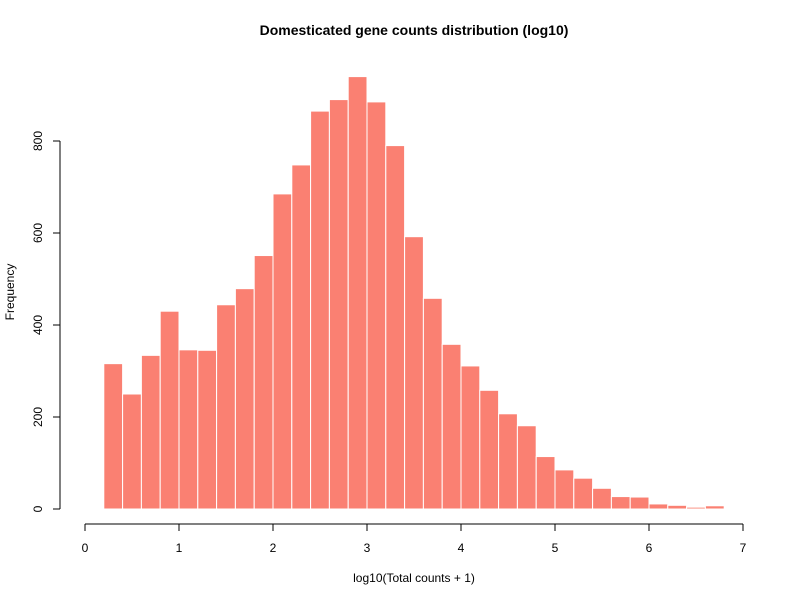 This screenshot has width=800, height=600. I want to click on x-axis: 0 1 2 3 4 5 6 7, so click(414, 539).